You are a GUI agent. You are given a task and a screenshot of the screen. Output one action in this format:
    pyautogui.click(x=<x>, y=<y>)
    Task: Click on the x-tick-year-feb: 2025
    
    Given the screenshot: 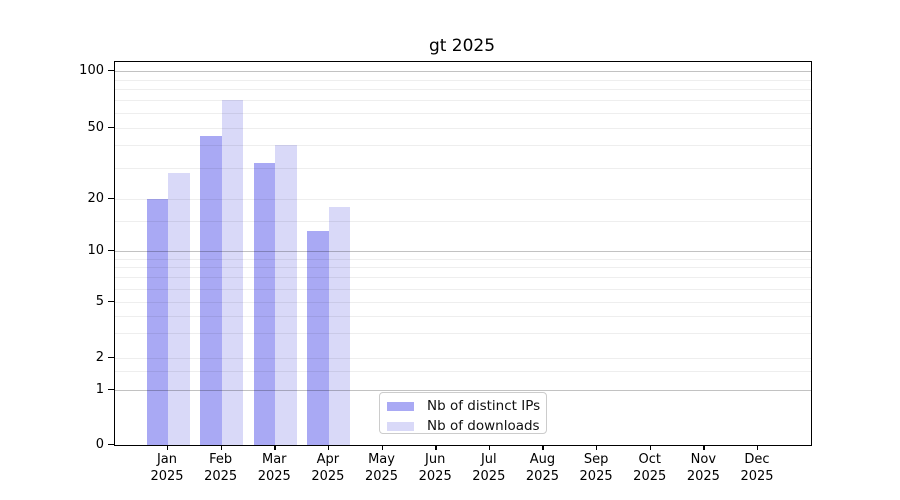 What is the action you would take?
    pyautogui.click(x=221, y=476)
    